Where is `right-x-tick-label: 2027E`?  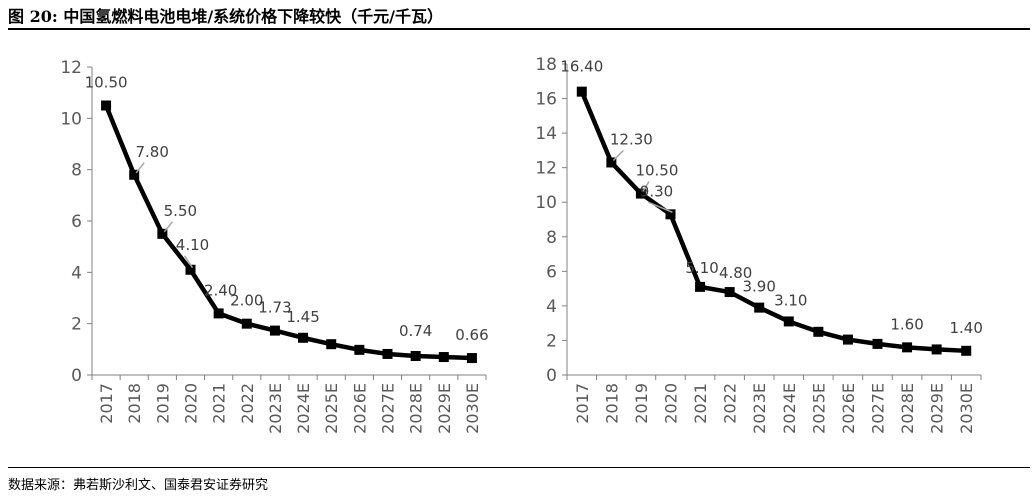
right-x-tick-label: 2027E is located at coordinates (878, 408).